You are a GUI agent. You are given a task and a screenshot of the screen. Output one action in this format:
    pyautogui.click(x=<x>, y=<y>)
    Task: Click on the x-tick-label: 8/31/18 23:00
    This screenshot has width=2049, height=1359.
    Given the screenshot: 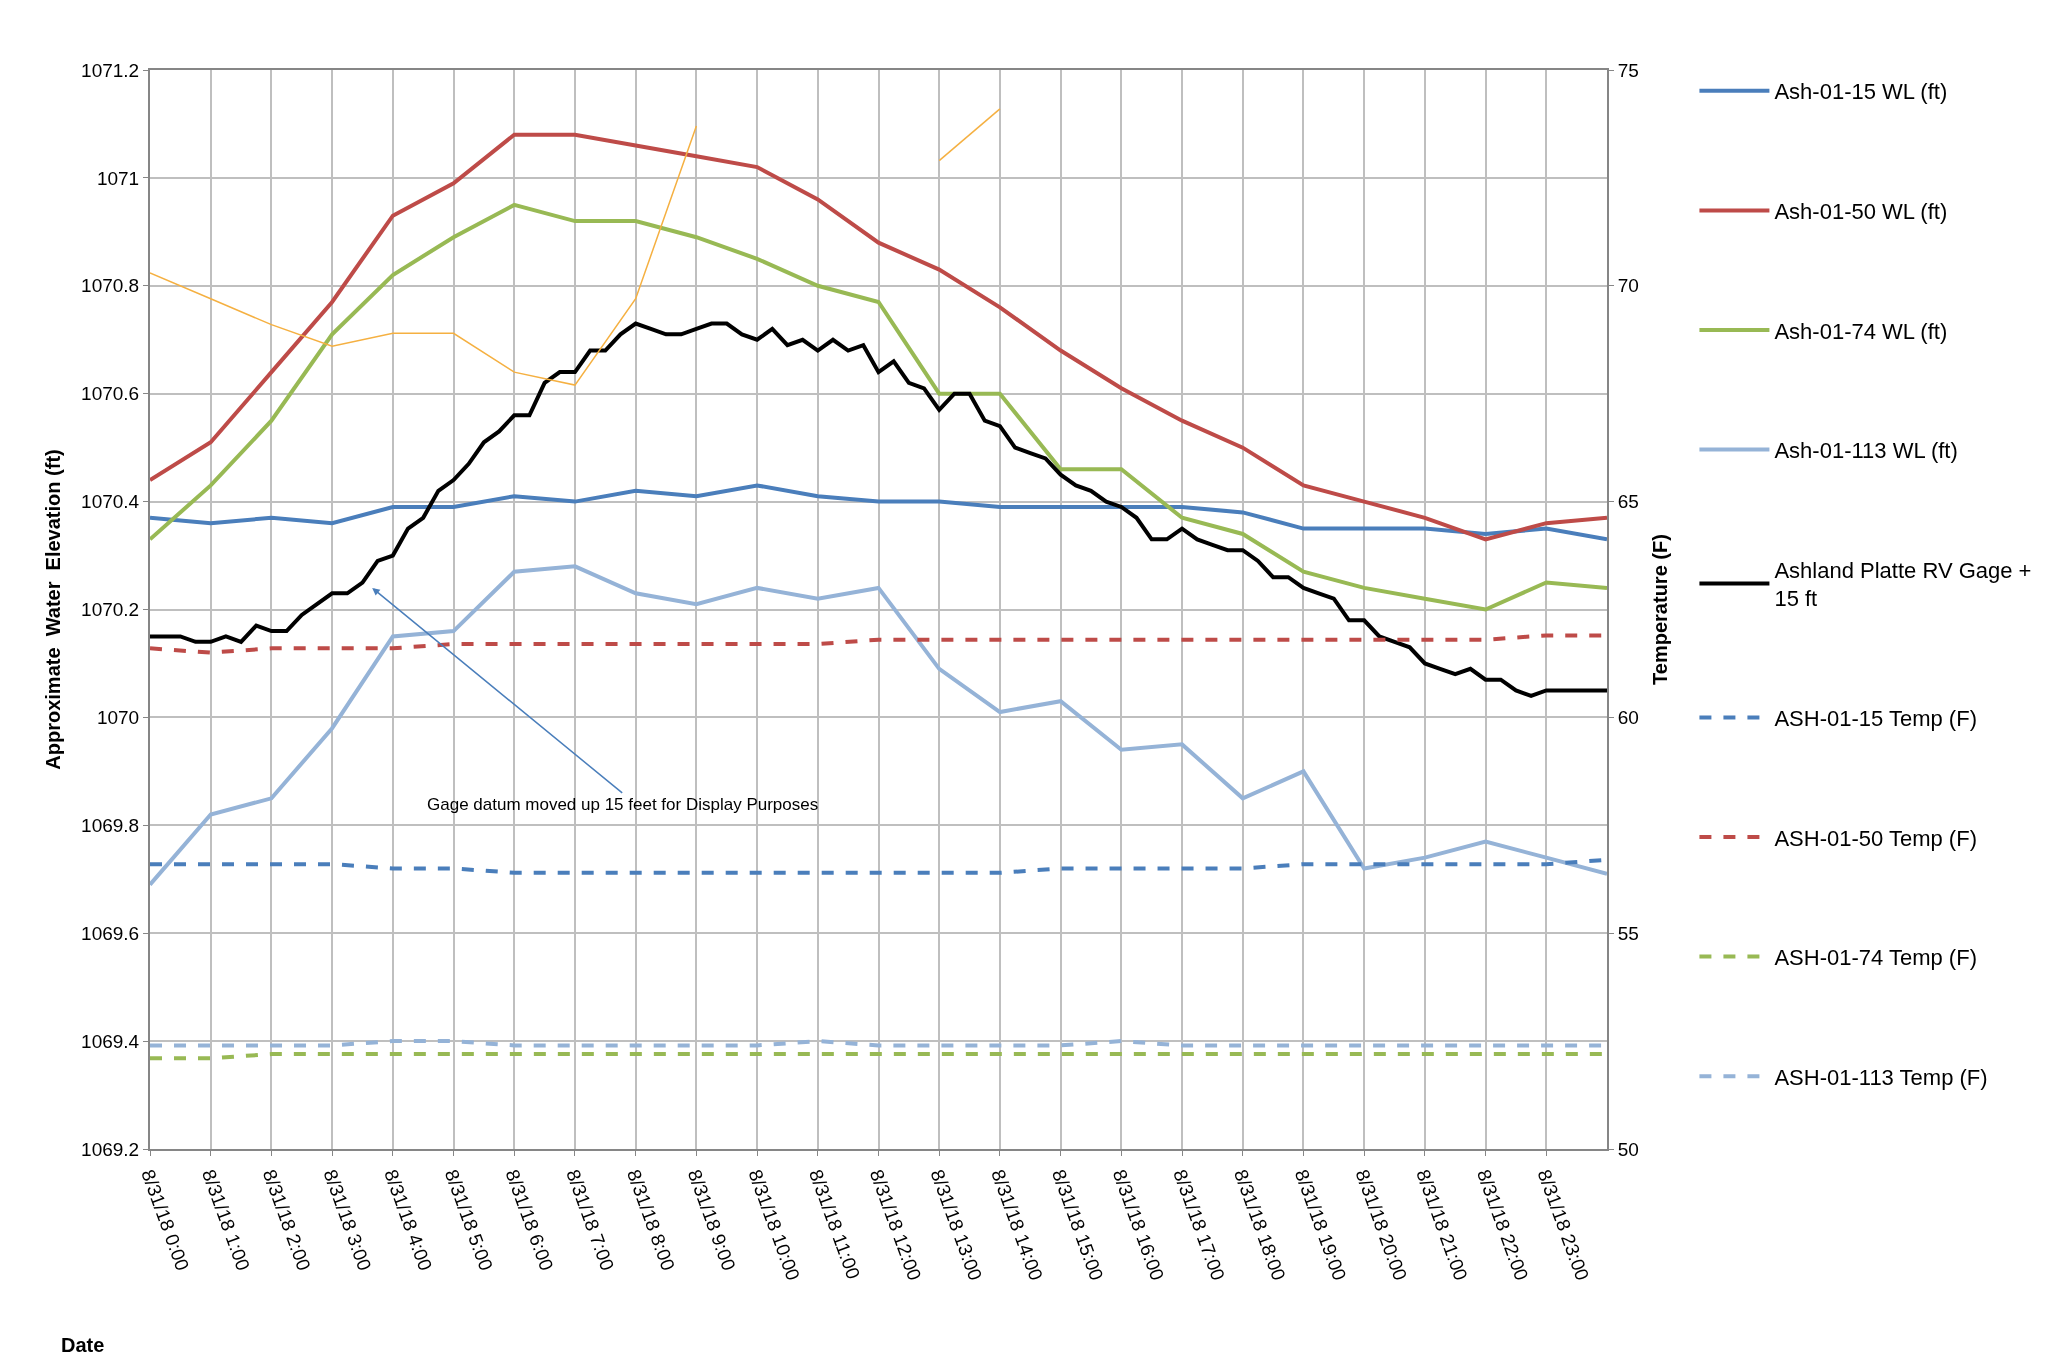 What is the action you would take?
    pyautogui.click(x=1563, y=1225)
    